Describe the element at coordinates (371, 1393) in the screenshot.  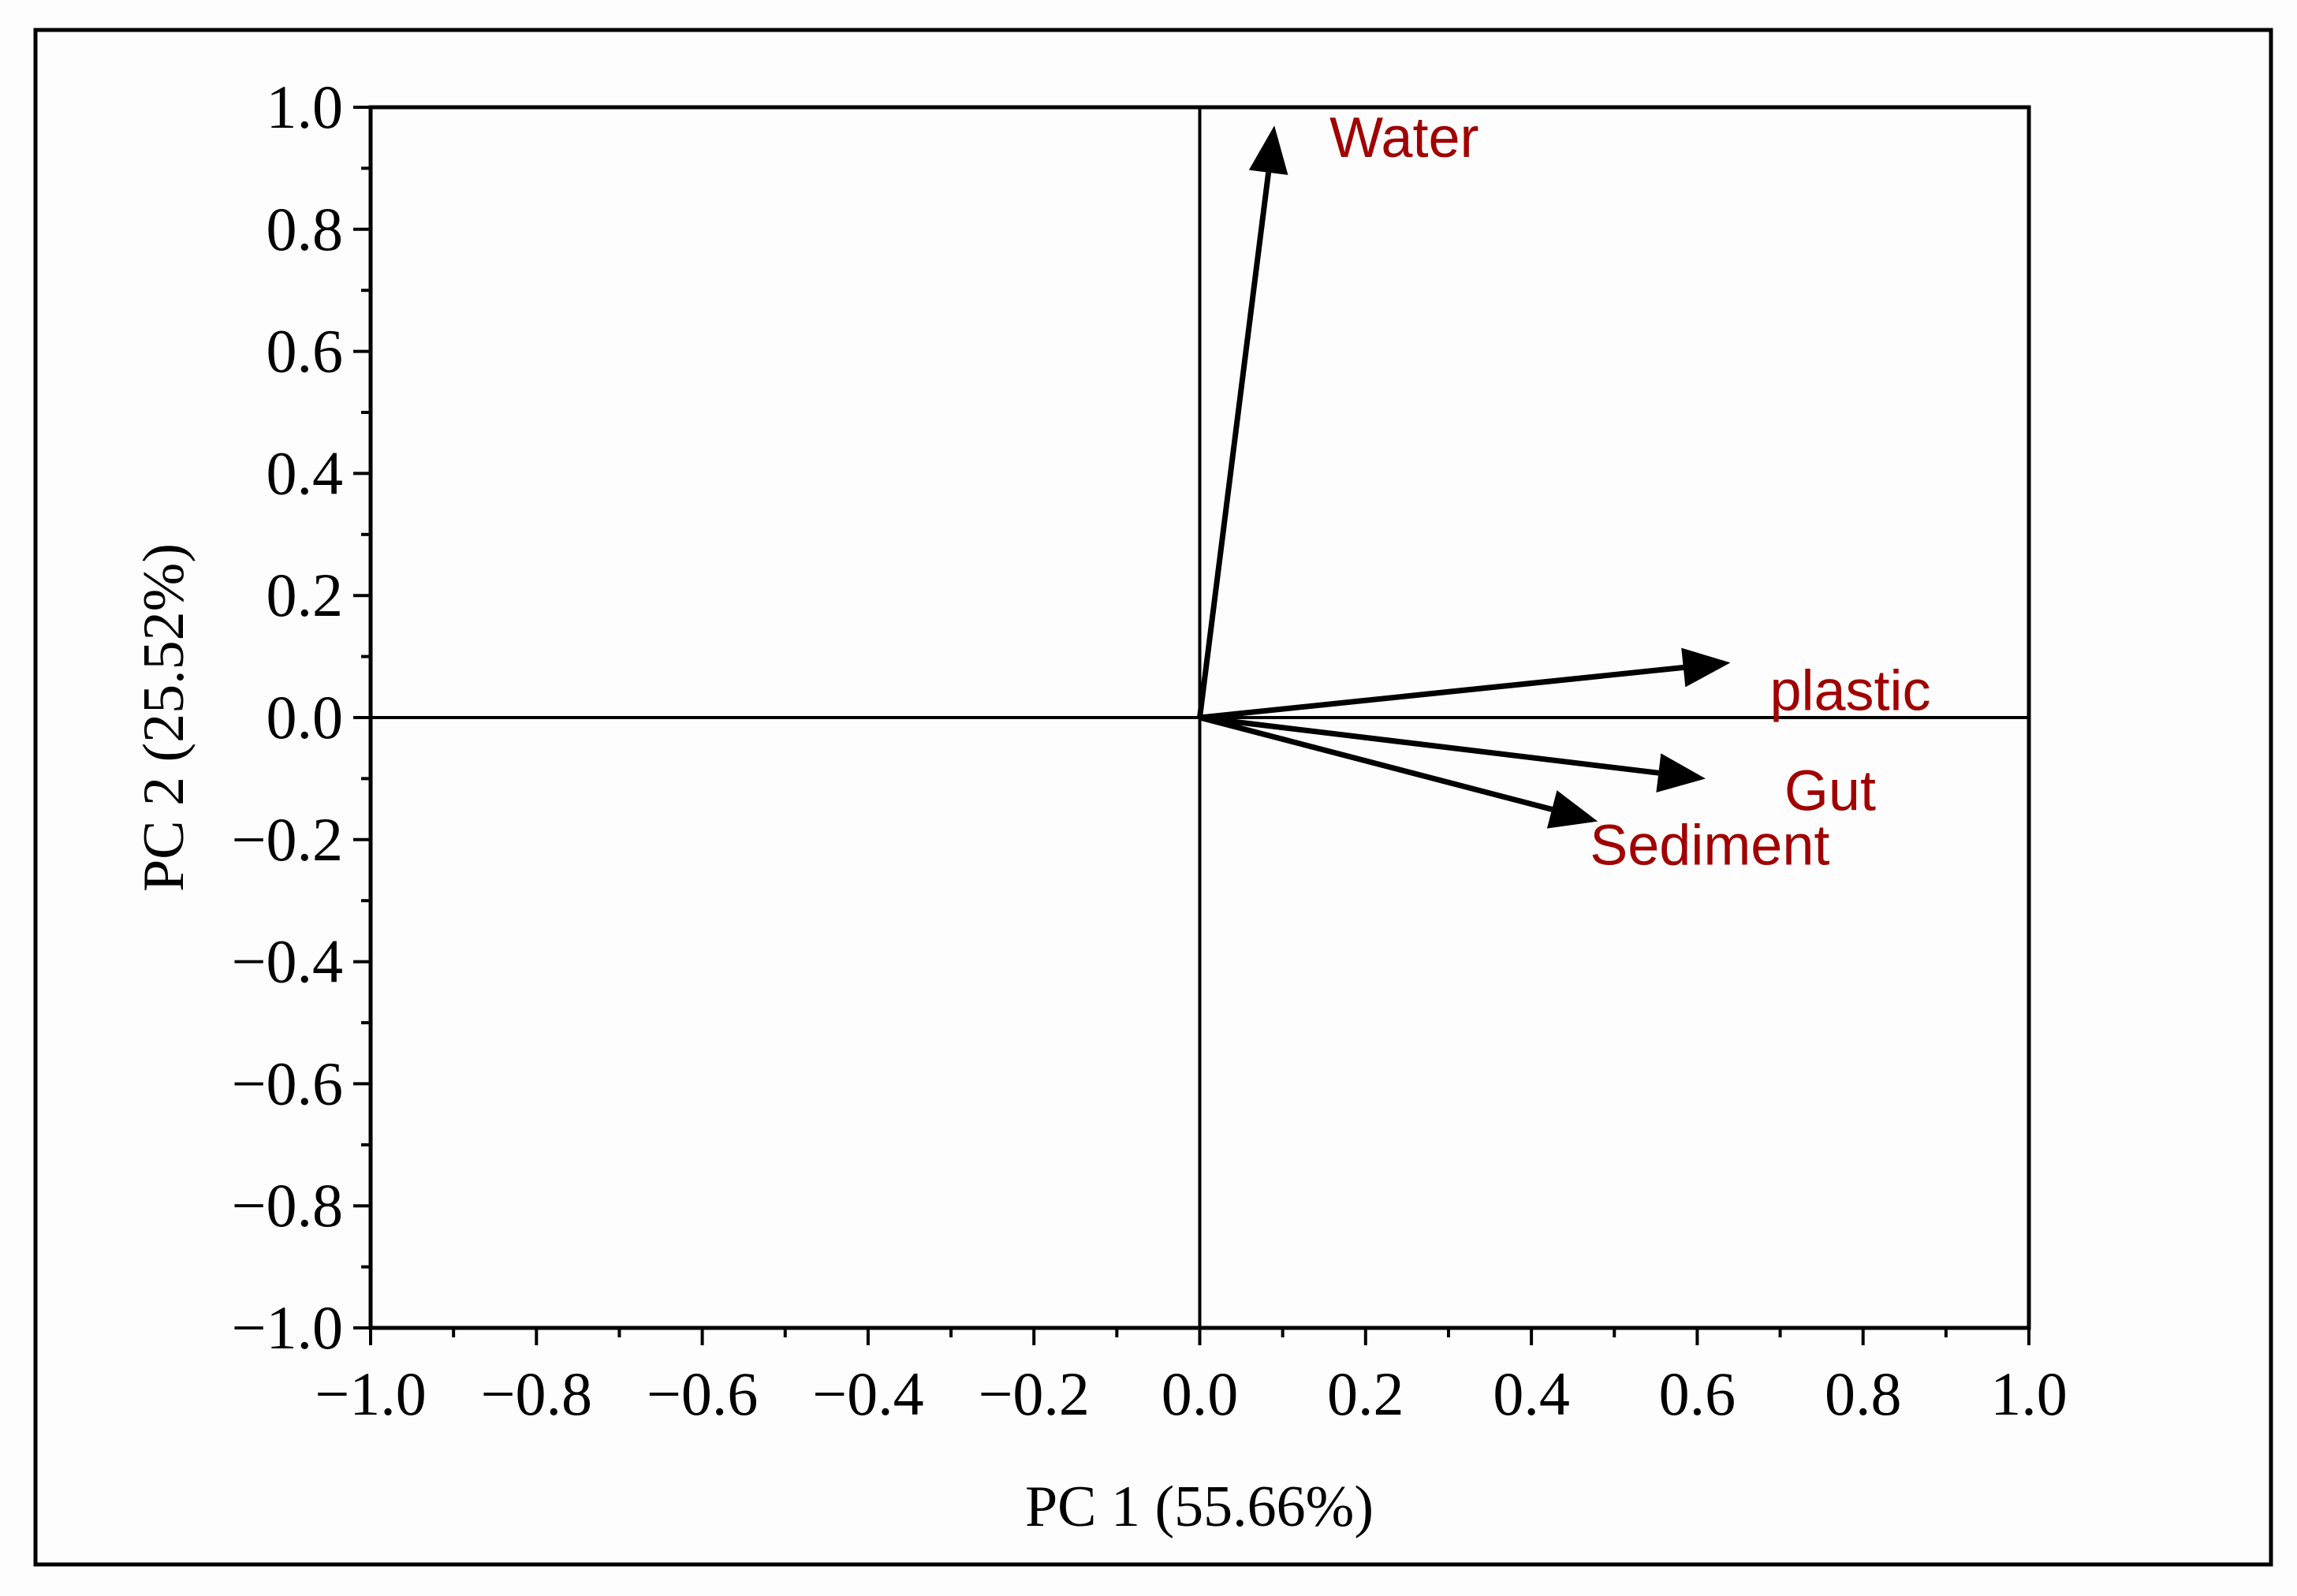
I see `x-tick-label: −1.0` at that location.